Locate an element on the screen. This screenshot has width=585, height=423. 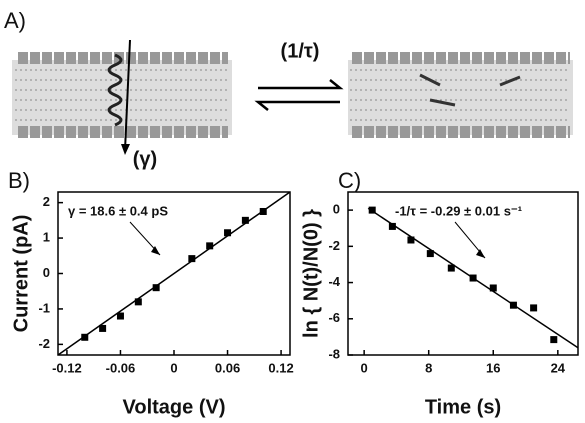
x-tick-label: 0.12 is located at coordinates (280, 367).